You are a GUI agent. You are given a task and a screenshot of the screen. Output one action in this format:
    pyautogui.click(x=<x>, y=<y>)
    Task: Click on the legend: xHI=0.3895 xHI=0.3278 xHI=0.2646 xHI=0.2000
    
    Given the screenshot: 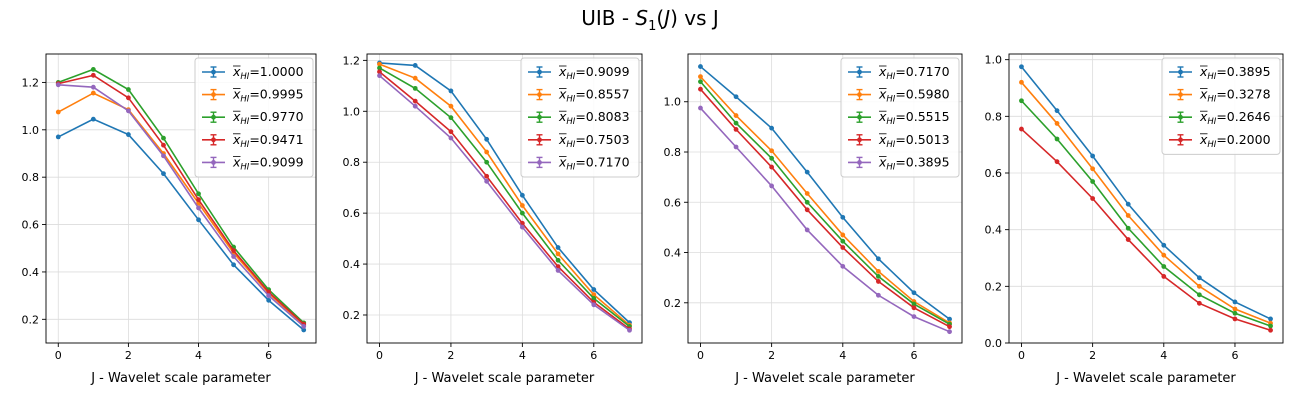 What is the action you would take?
    pyautogui.click(x=1221, y=106)
    